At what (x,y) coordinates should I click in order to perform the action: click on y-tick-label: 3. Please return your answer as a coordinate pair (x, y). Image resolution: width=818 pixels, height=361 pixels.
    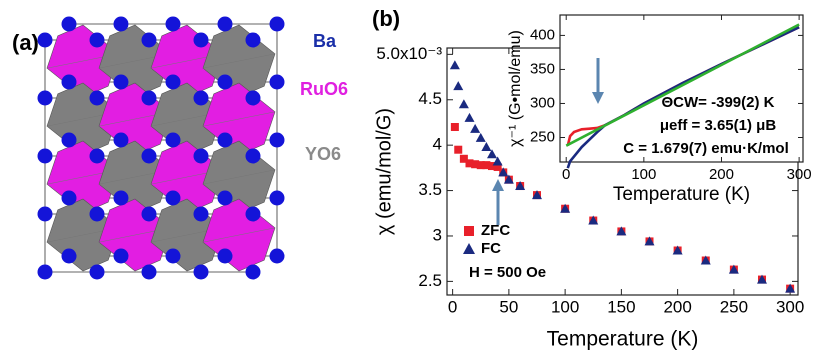
    Looking at the image, I should click on (437, 234).